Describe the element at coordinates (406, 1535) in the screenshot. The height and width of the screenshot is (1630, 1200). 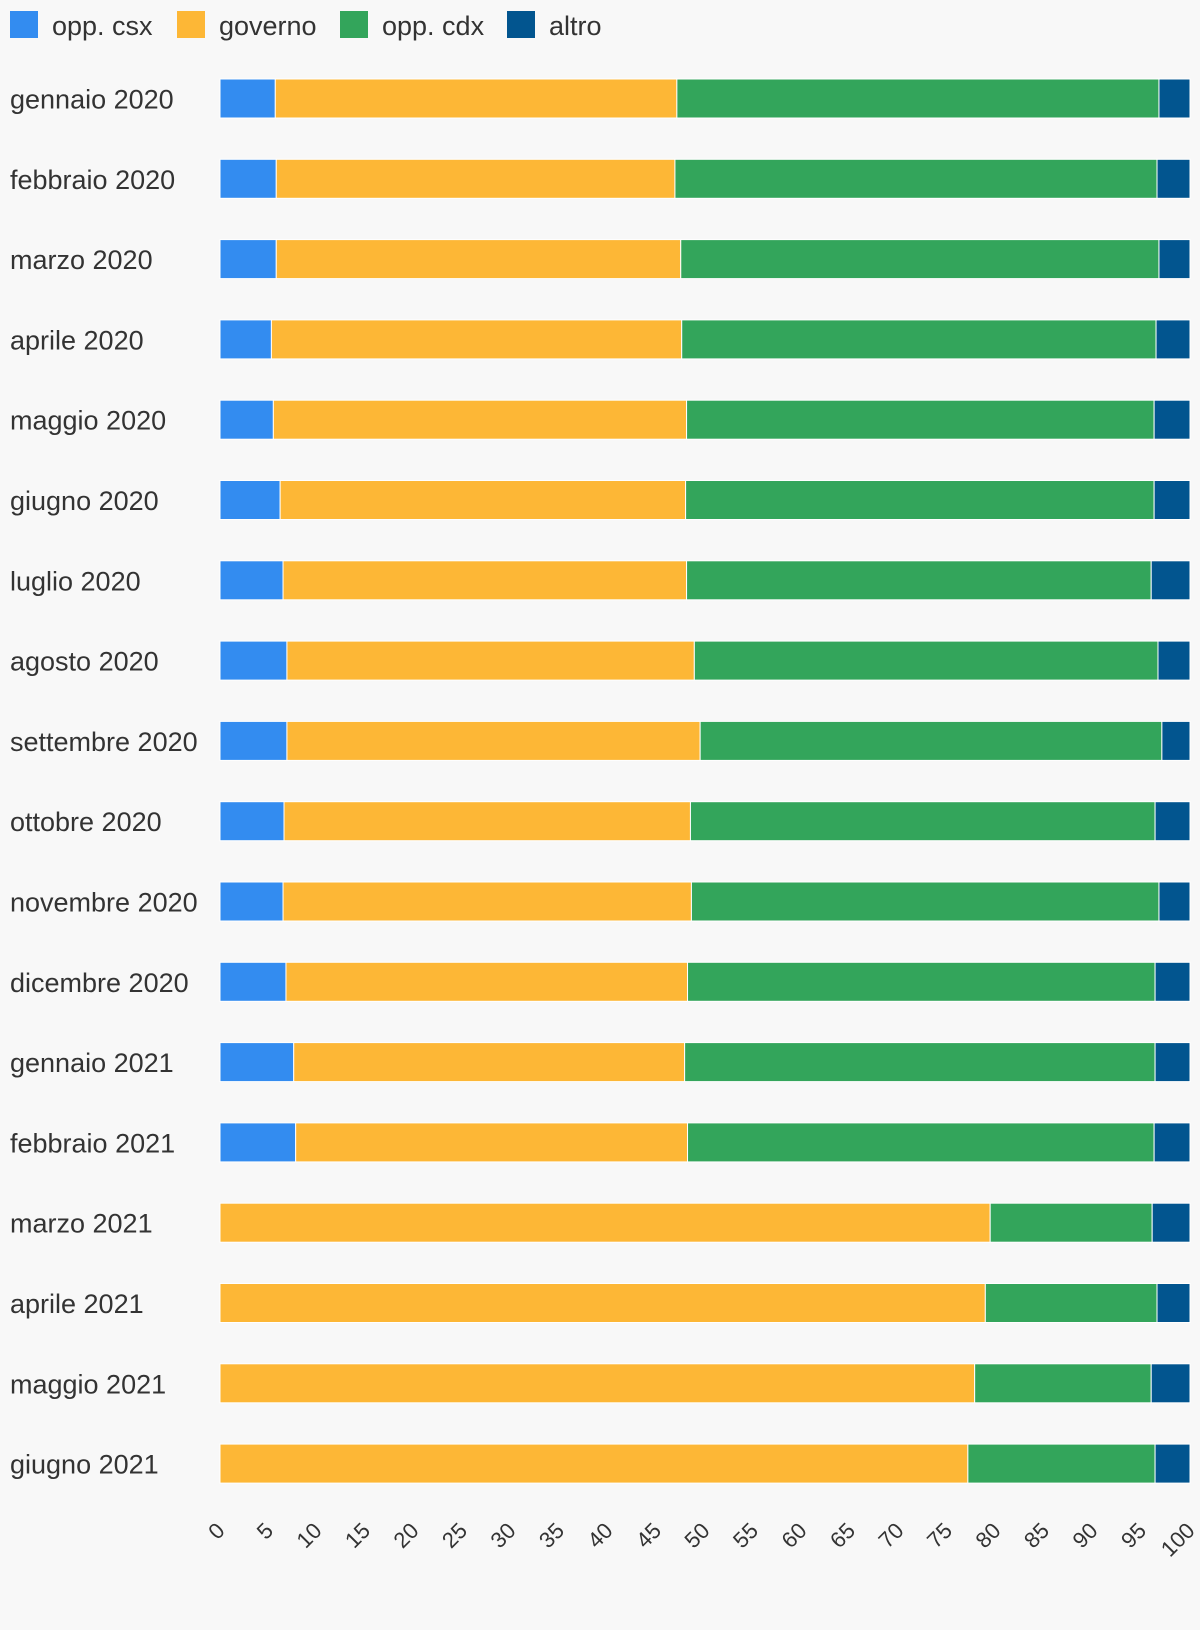
I see `x-tick-label: 20` at that location.